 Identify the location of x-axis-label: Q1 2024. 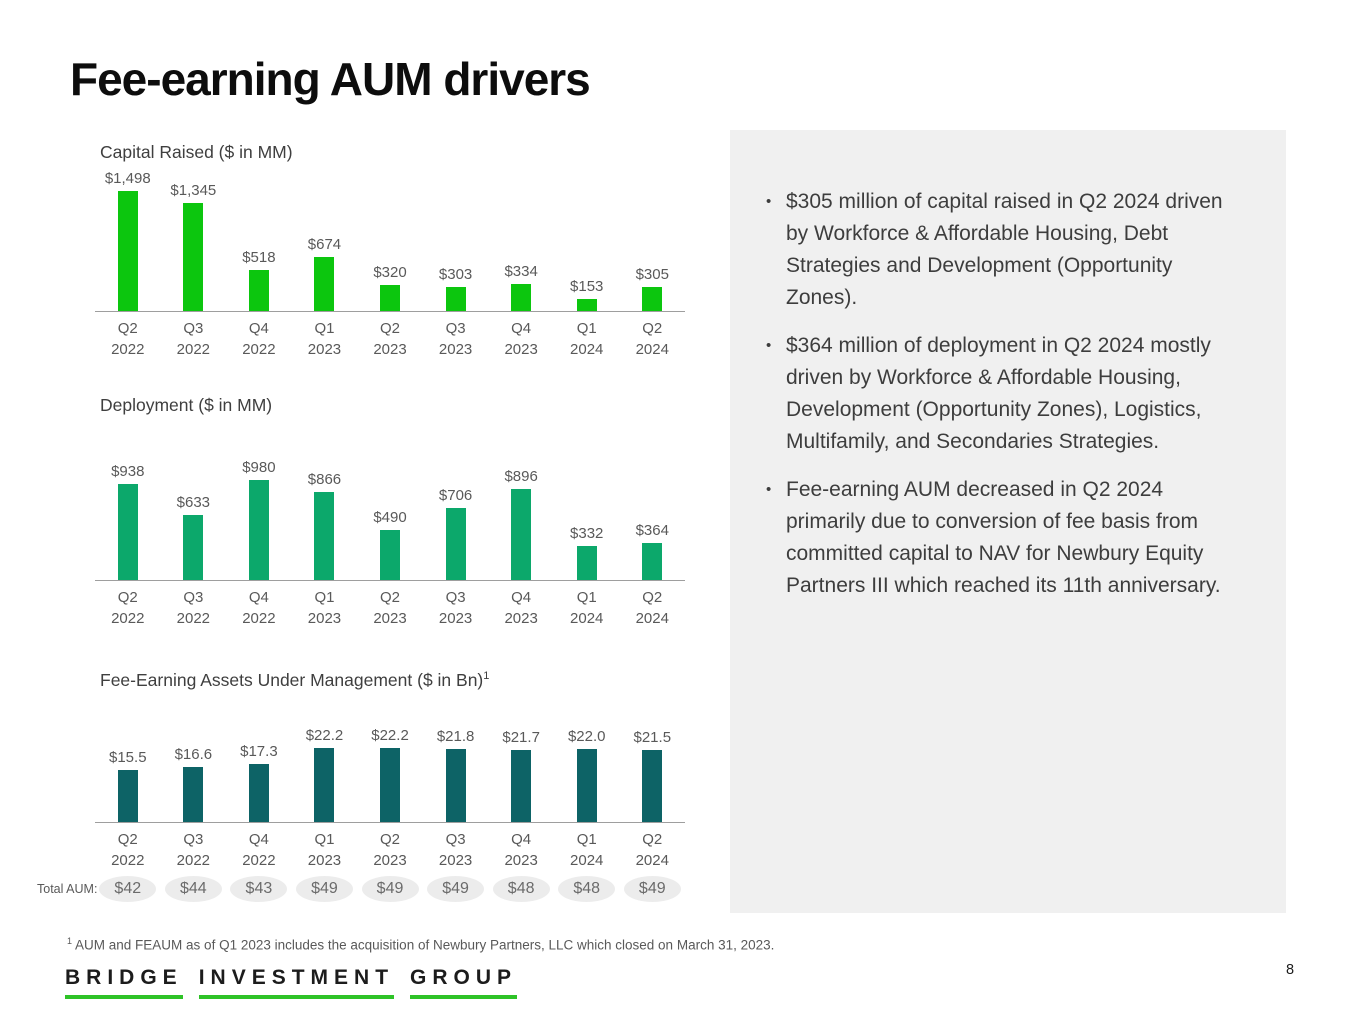
(587, 849).